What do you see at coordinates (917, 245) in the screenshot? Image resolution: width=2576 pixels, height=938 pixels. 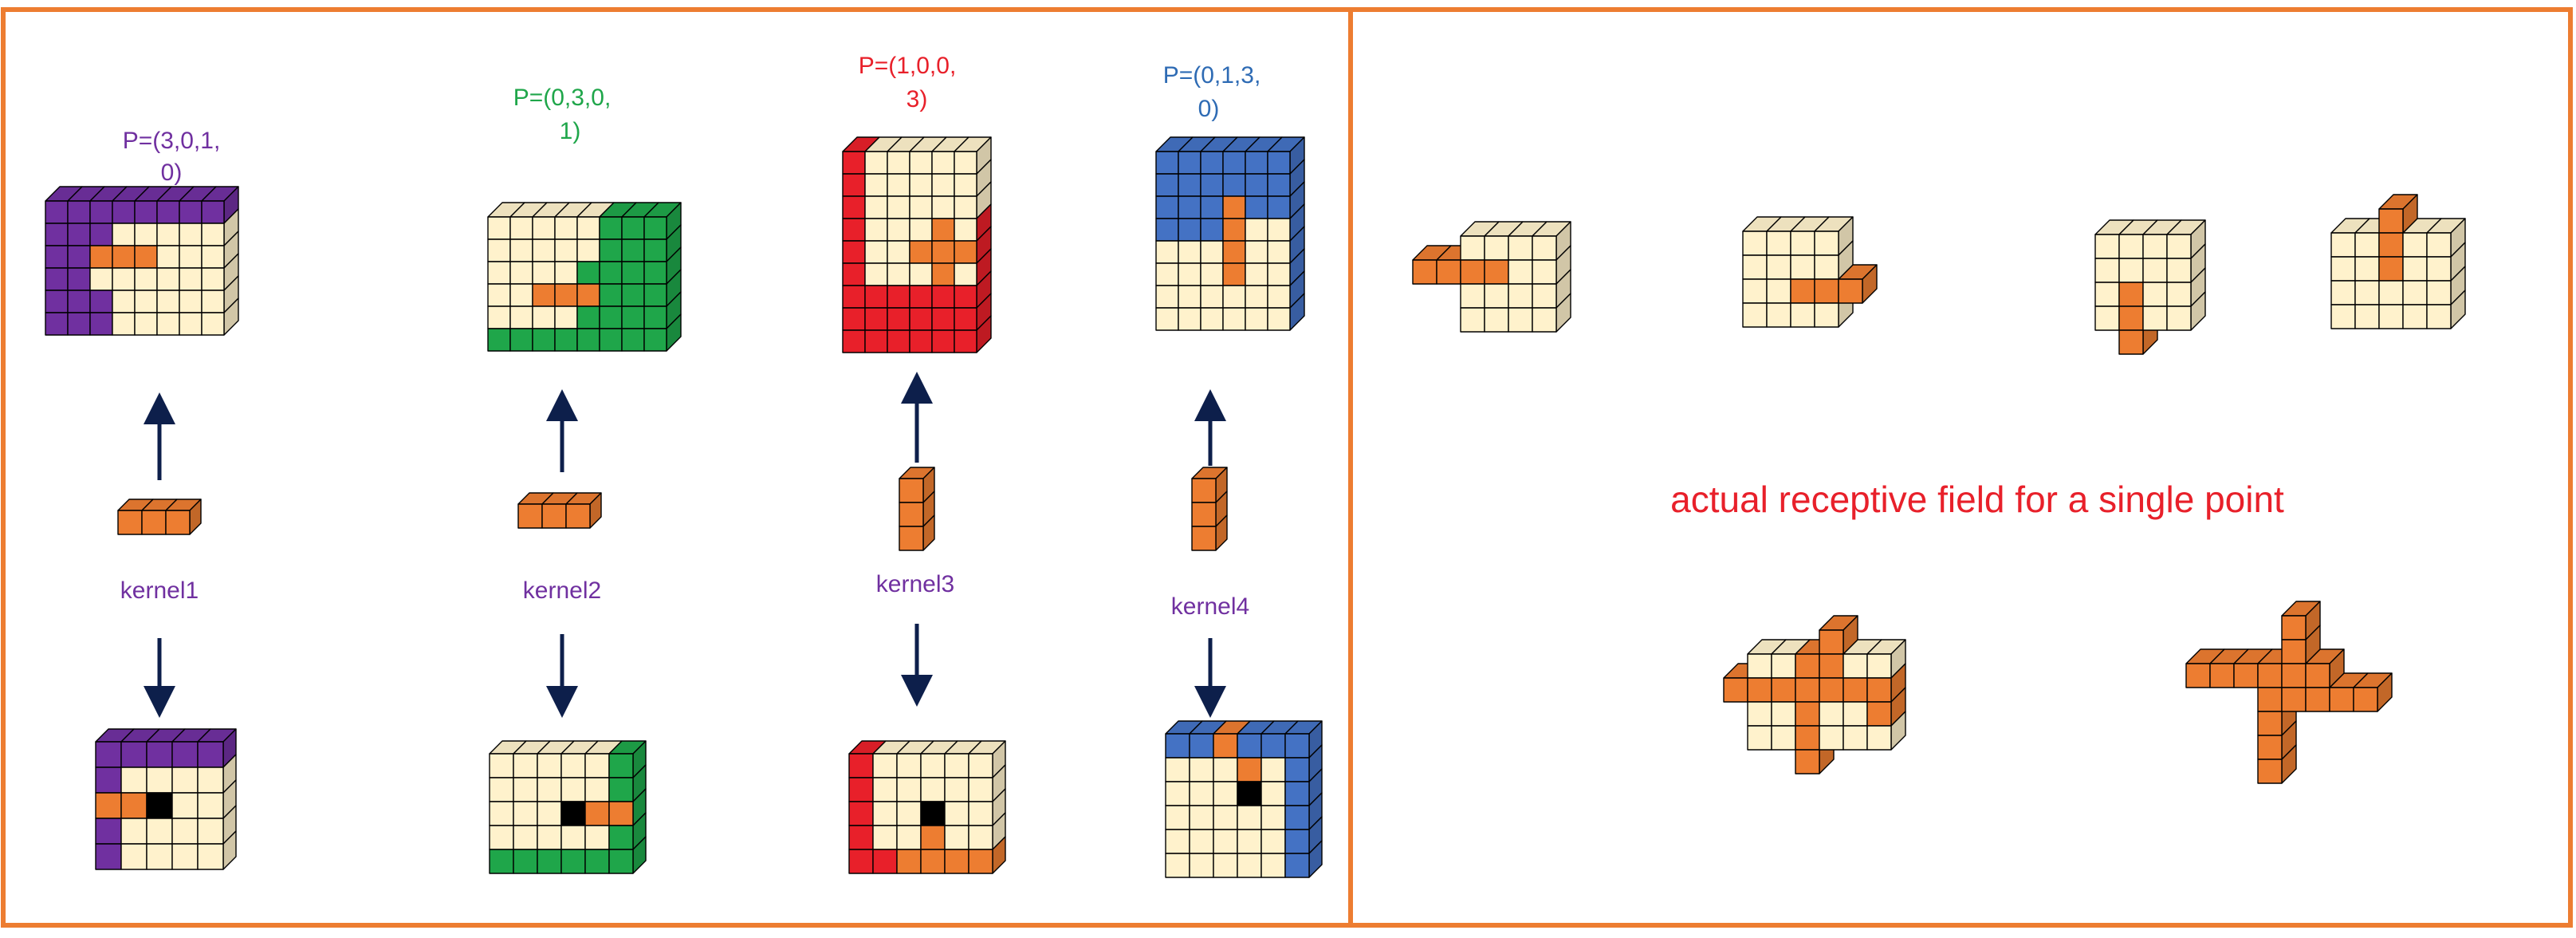 I see `col3-top-slab` at bounding box center [917, 245].